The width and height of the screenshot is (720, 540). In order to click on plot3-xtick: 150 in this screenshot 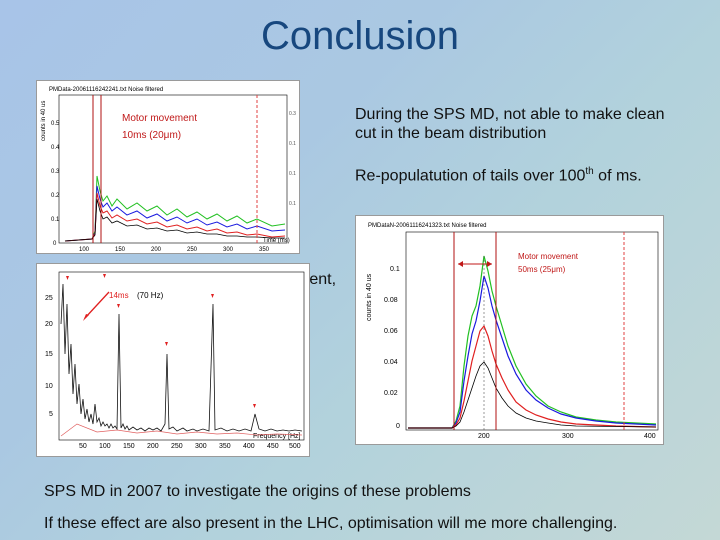, I will do `click(129, 446)`.